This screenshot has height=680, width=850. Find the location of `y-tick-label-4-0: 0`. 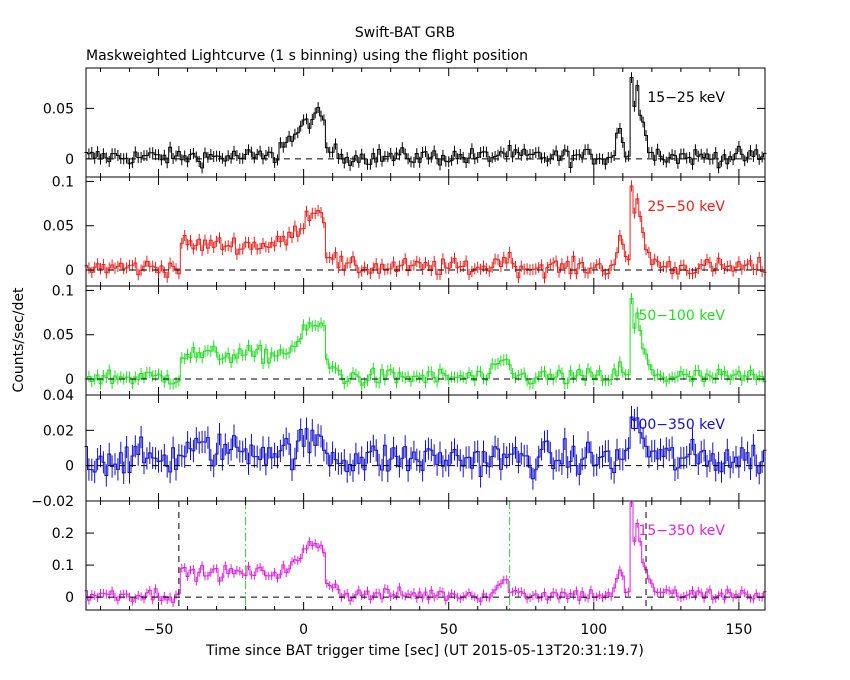

y-tick-label-4-0: 0 is located at coordinates (69, 598).